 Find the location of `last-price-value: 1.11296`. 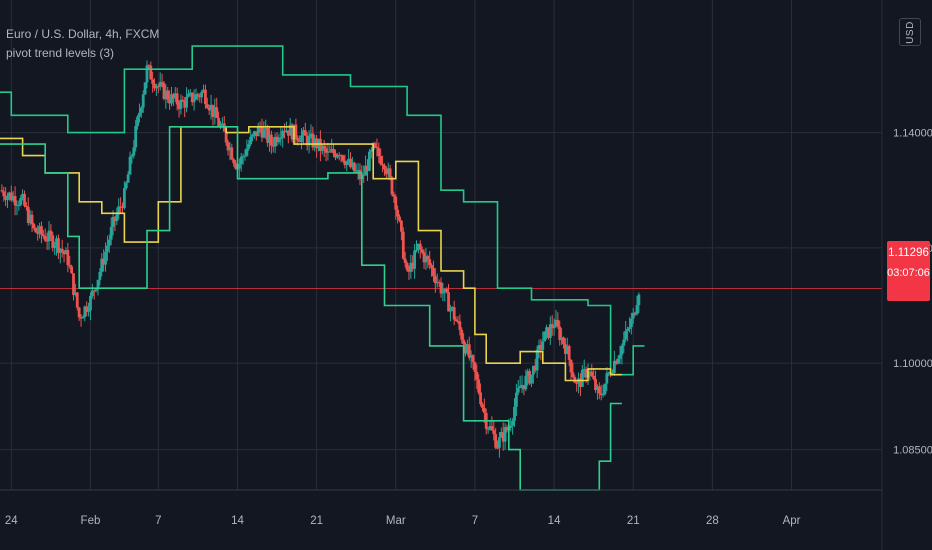

last-price-value: 1.11296 is located at coordinates (908, 253).